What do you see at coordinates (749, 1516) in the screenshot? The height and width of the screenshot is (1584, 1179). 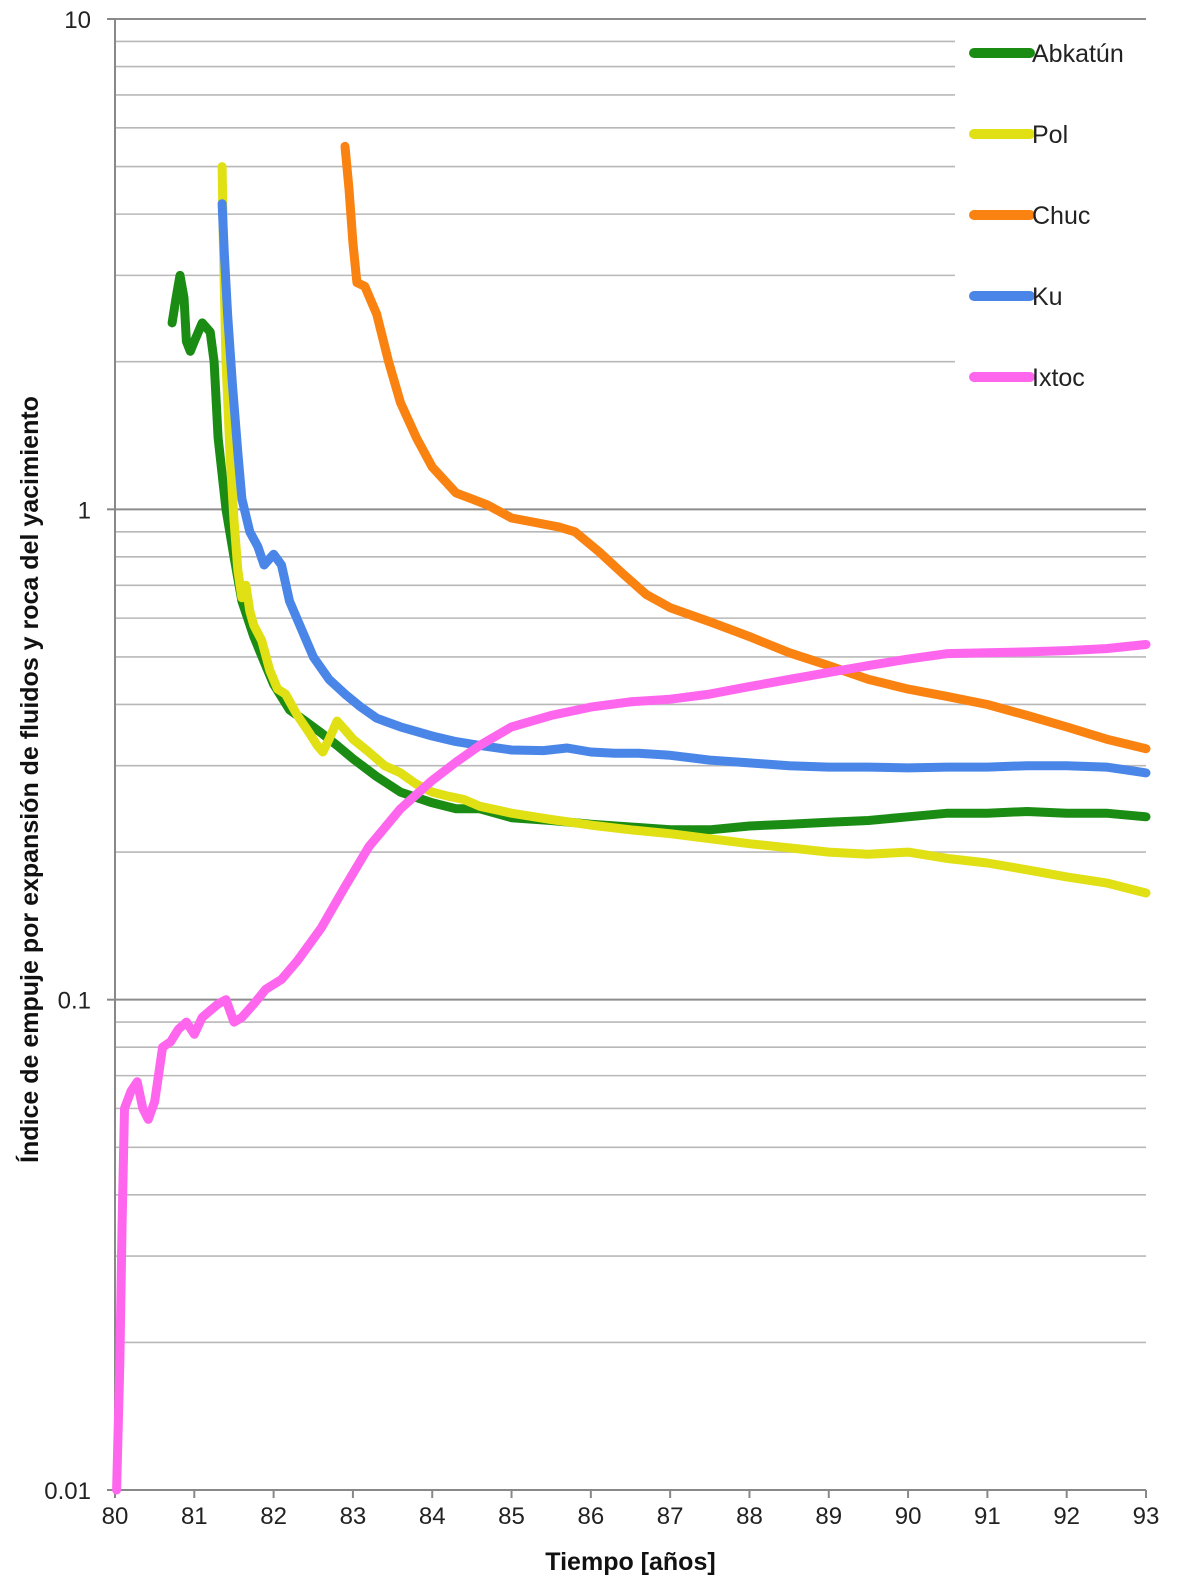 I see `x-tick-label: 88` at bounding box center [749, 1516].